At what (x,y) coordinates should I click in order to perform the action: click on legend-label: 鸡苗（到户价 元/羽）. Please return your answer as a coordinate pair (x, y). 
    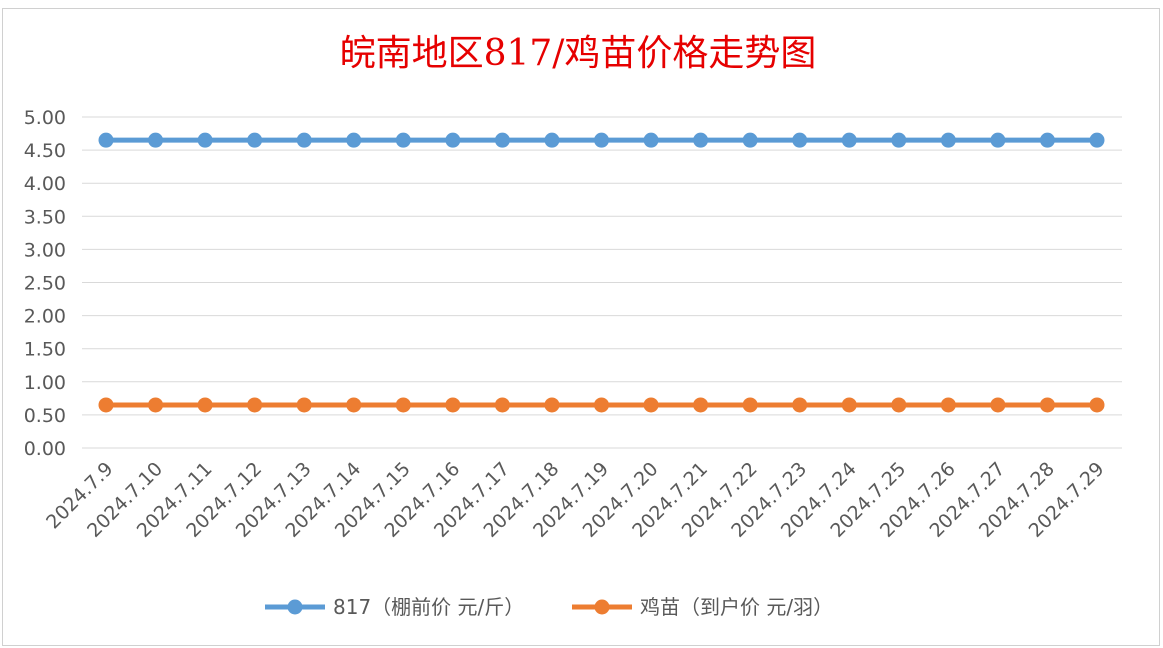
    Looking at the image, I should click on (736, 607).